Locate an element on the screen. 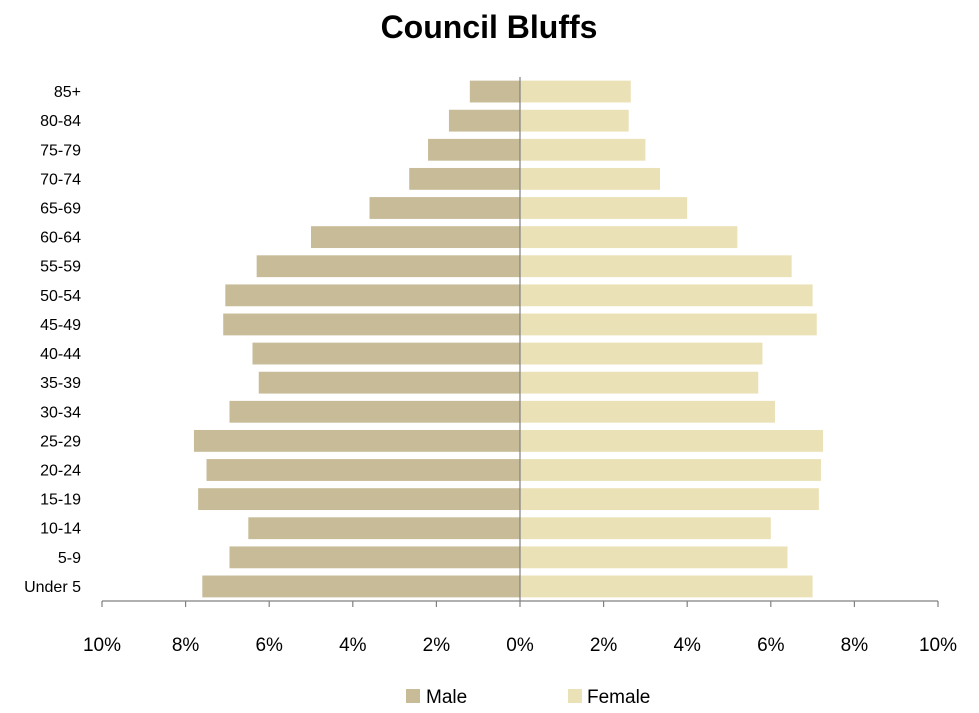 The height and width of the screenshot is (713, 979). y-tick-label: 10-14 is located at coordinates (60, 529).